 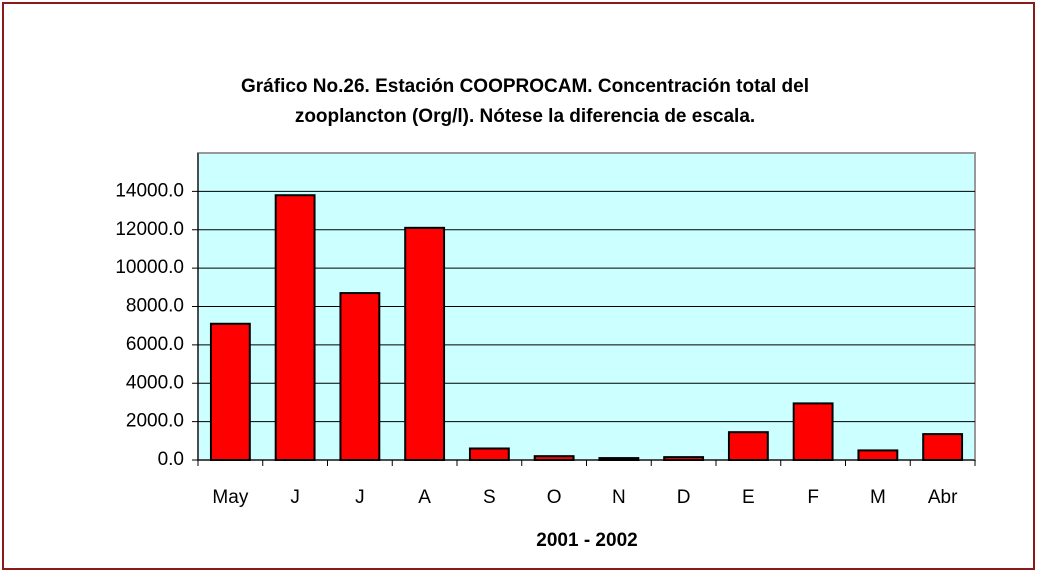 What do you see at coordinates (878, 497) in the screenshot?
I see `x-tick-label: M` at bounding box center [878, 497].